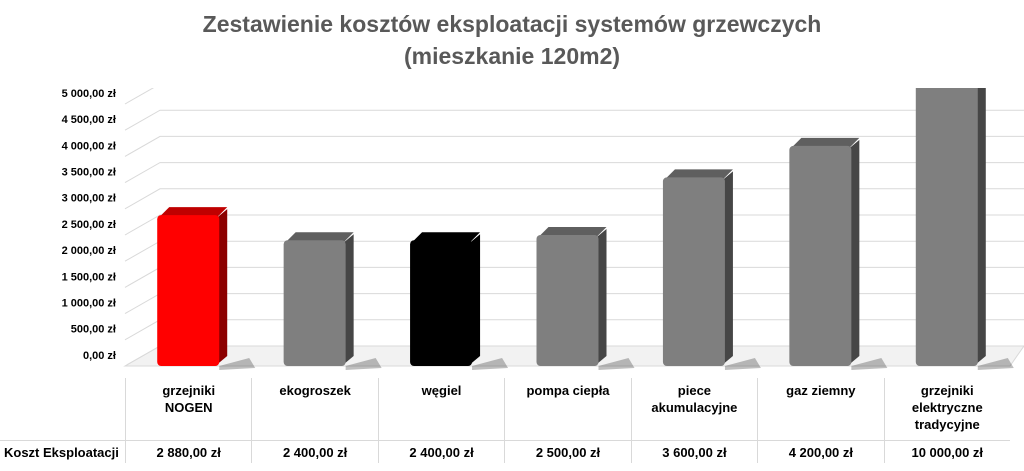 This screenshot has width=1024, height=471. I want to click on x-category-label: piece akumulacyjne, so click(693, 409).